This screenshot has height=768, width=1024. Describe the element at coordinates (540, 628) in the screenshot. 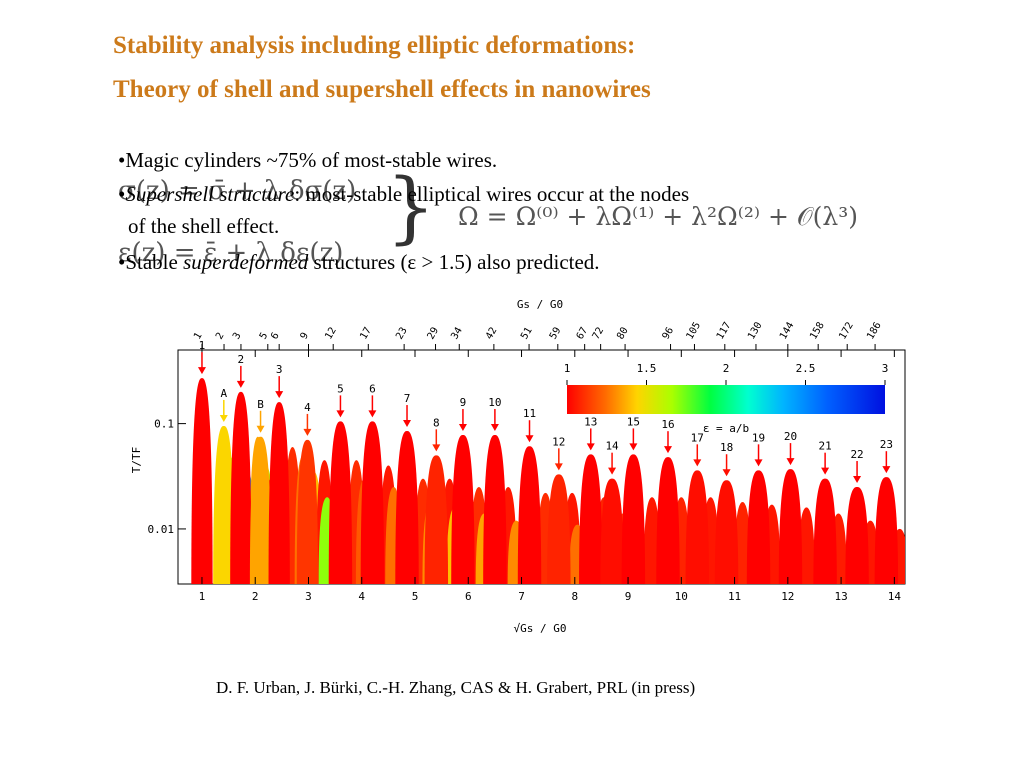

I see `x-axis-label: √Gs / G0` at that location.